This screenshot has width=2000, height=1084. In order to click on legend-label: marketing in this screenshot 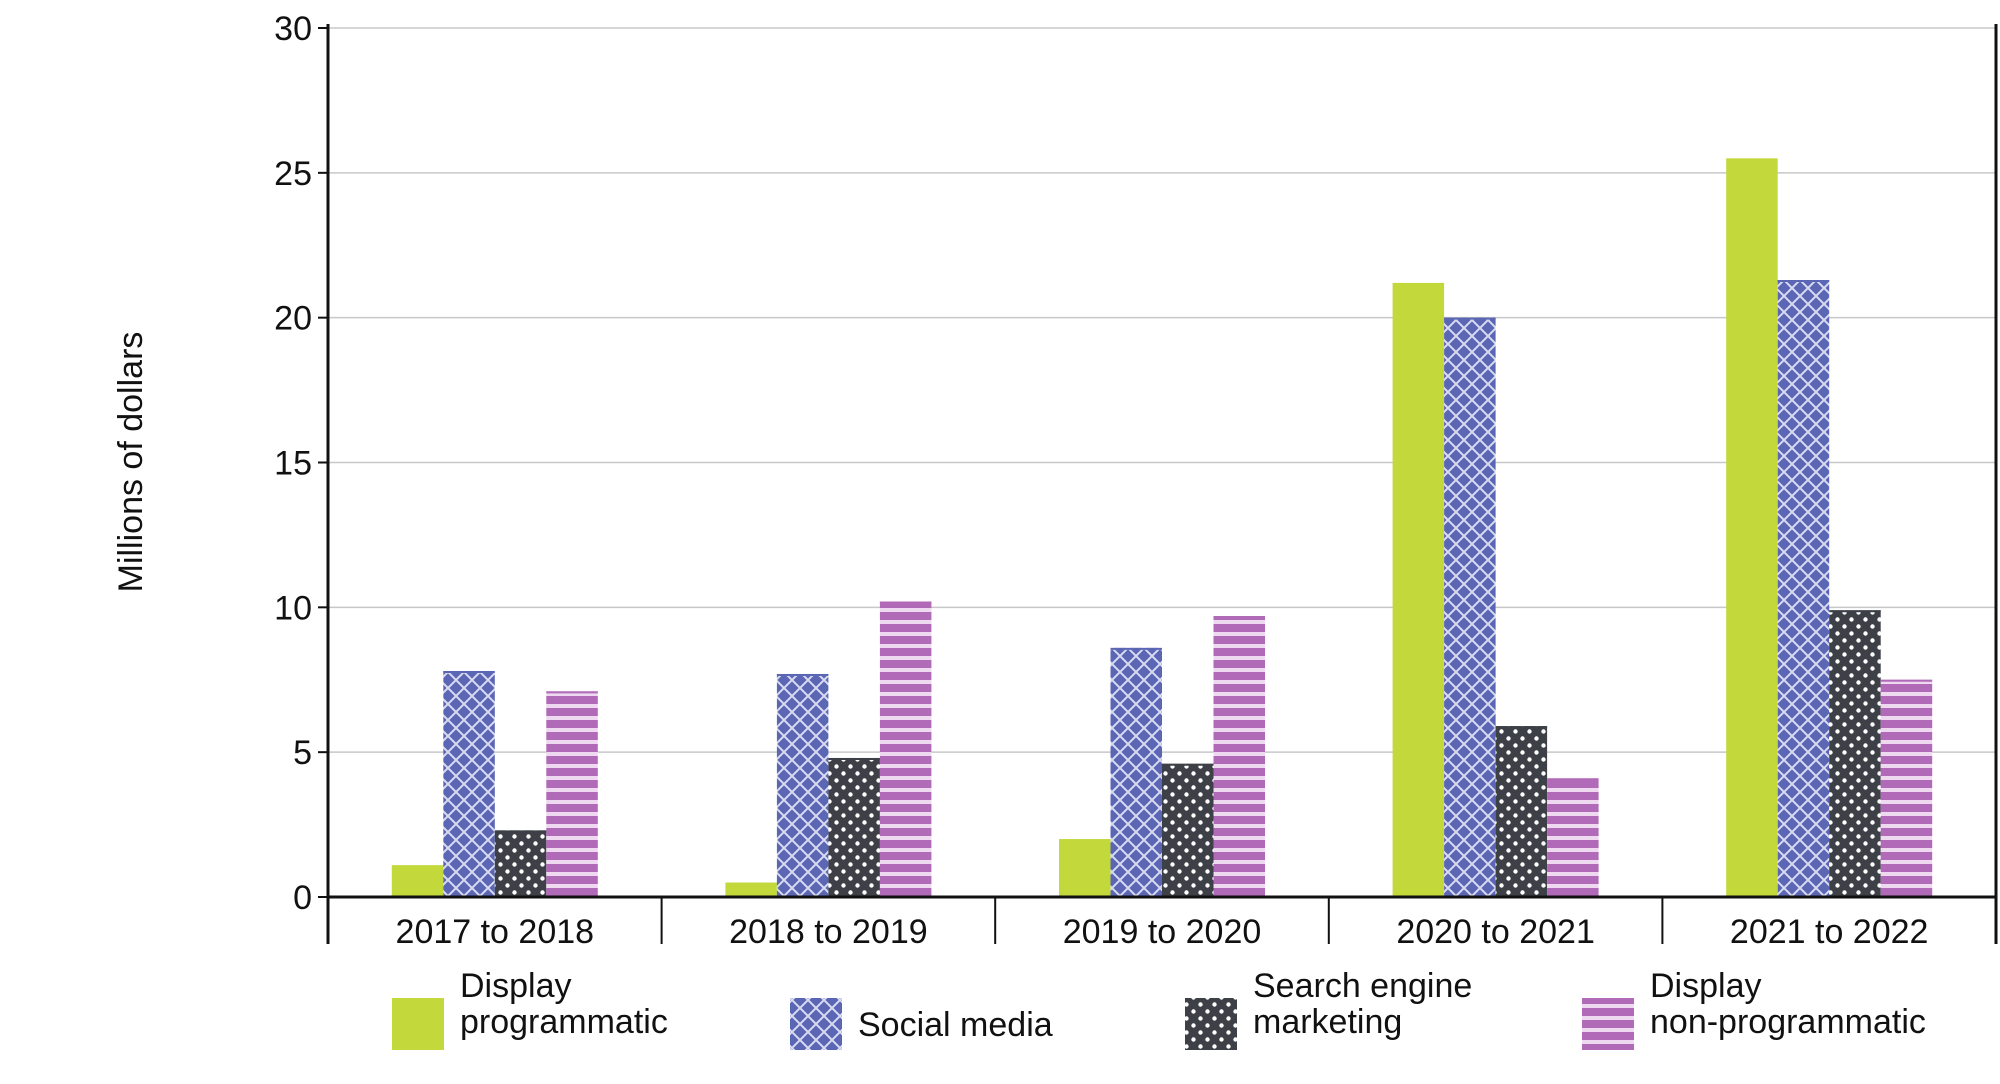, I will do `click(1327, 1022)`.